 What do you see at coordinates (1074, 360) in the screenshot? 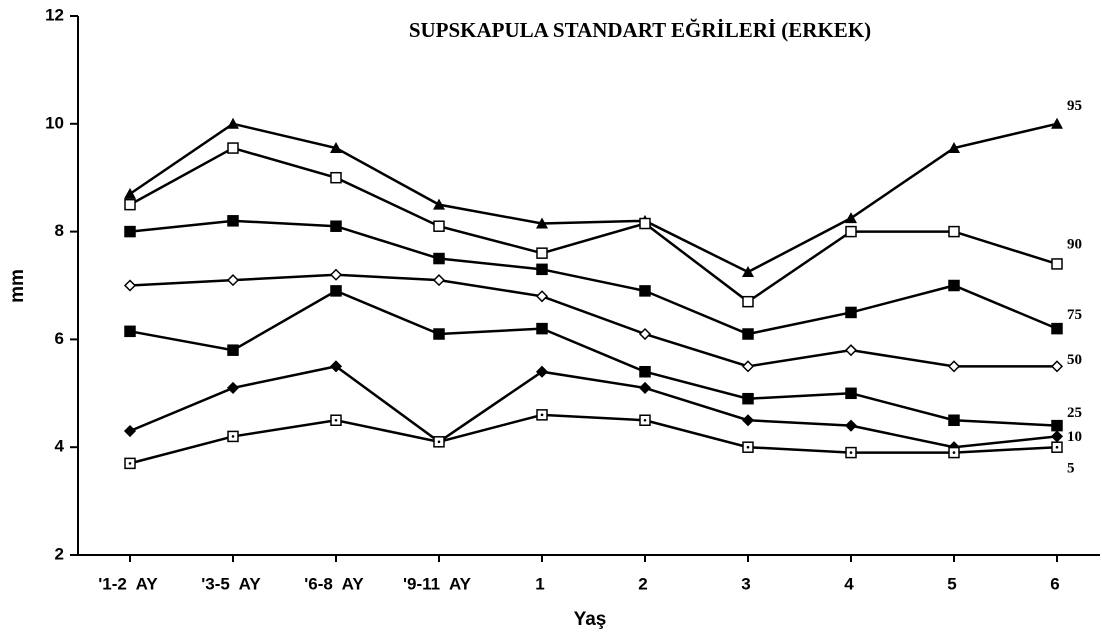
I see `series-label: 50` at bounding box center [1074, 360].